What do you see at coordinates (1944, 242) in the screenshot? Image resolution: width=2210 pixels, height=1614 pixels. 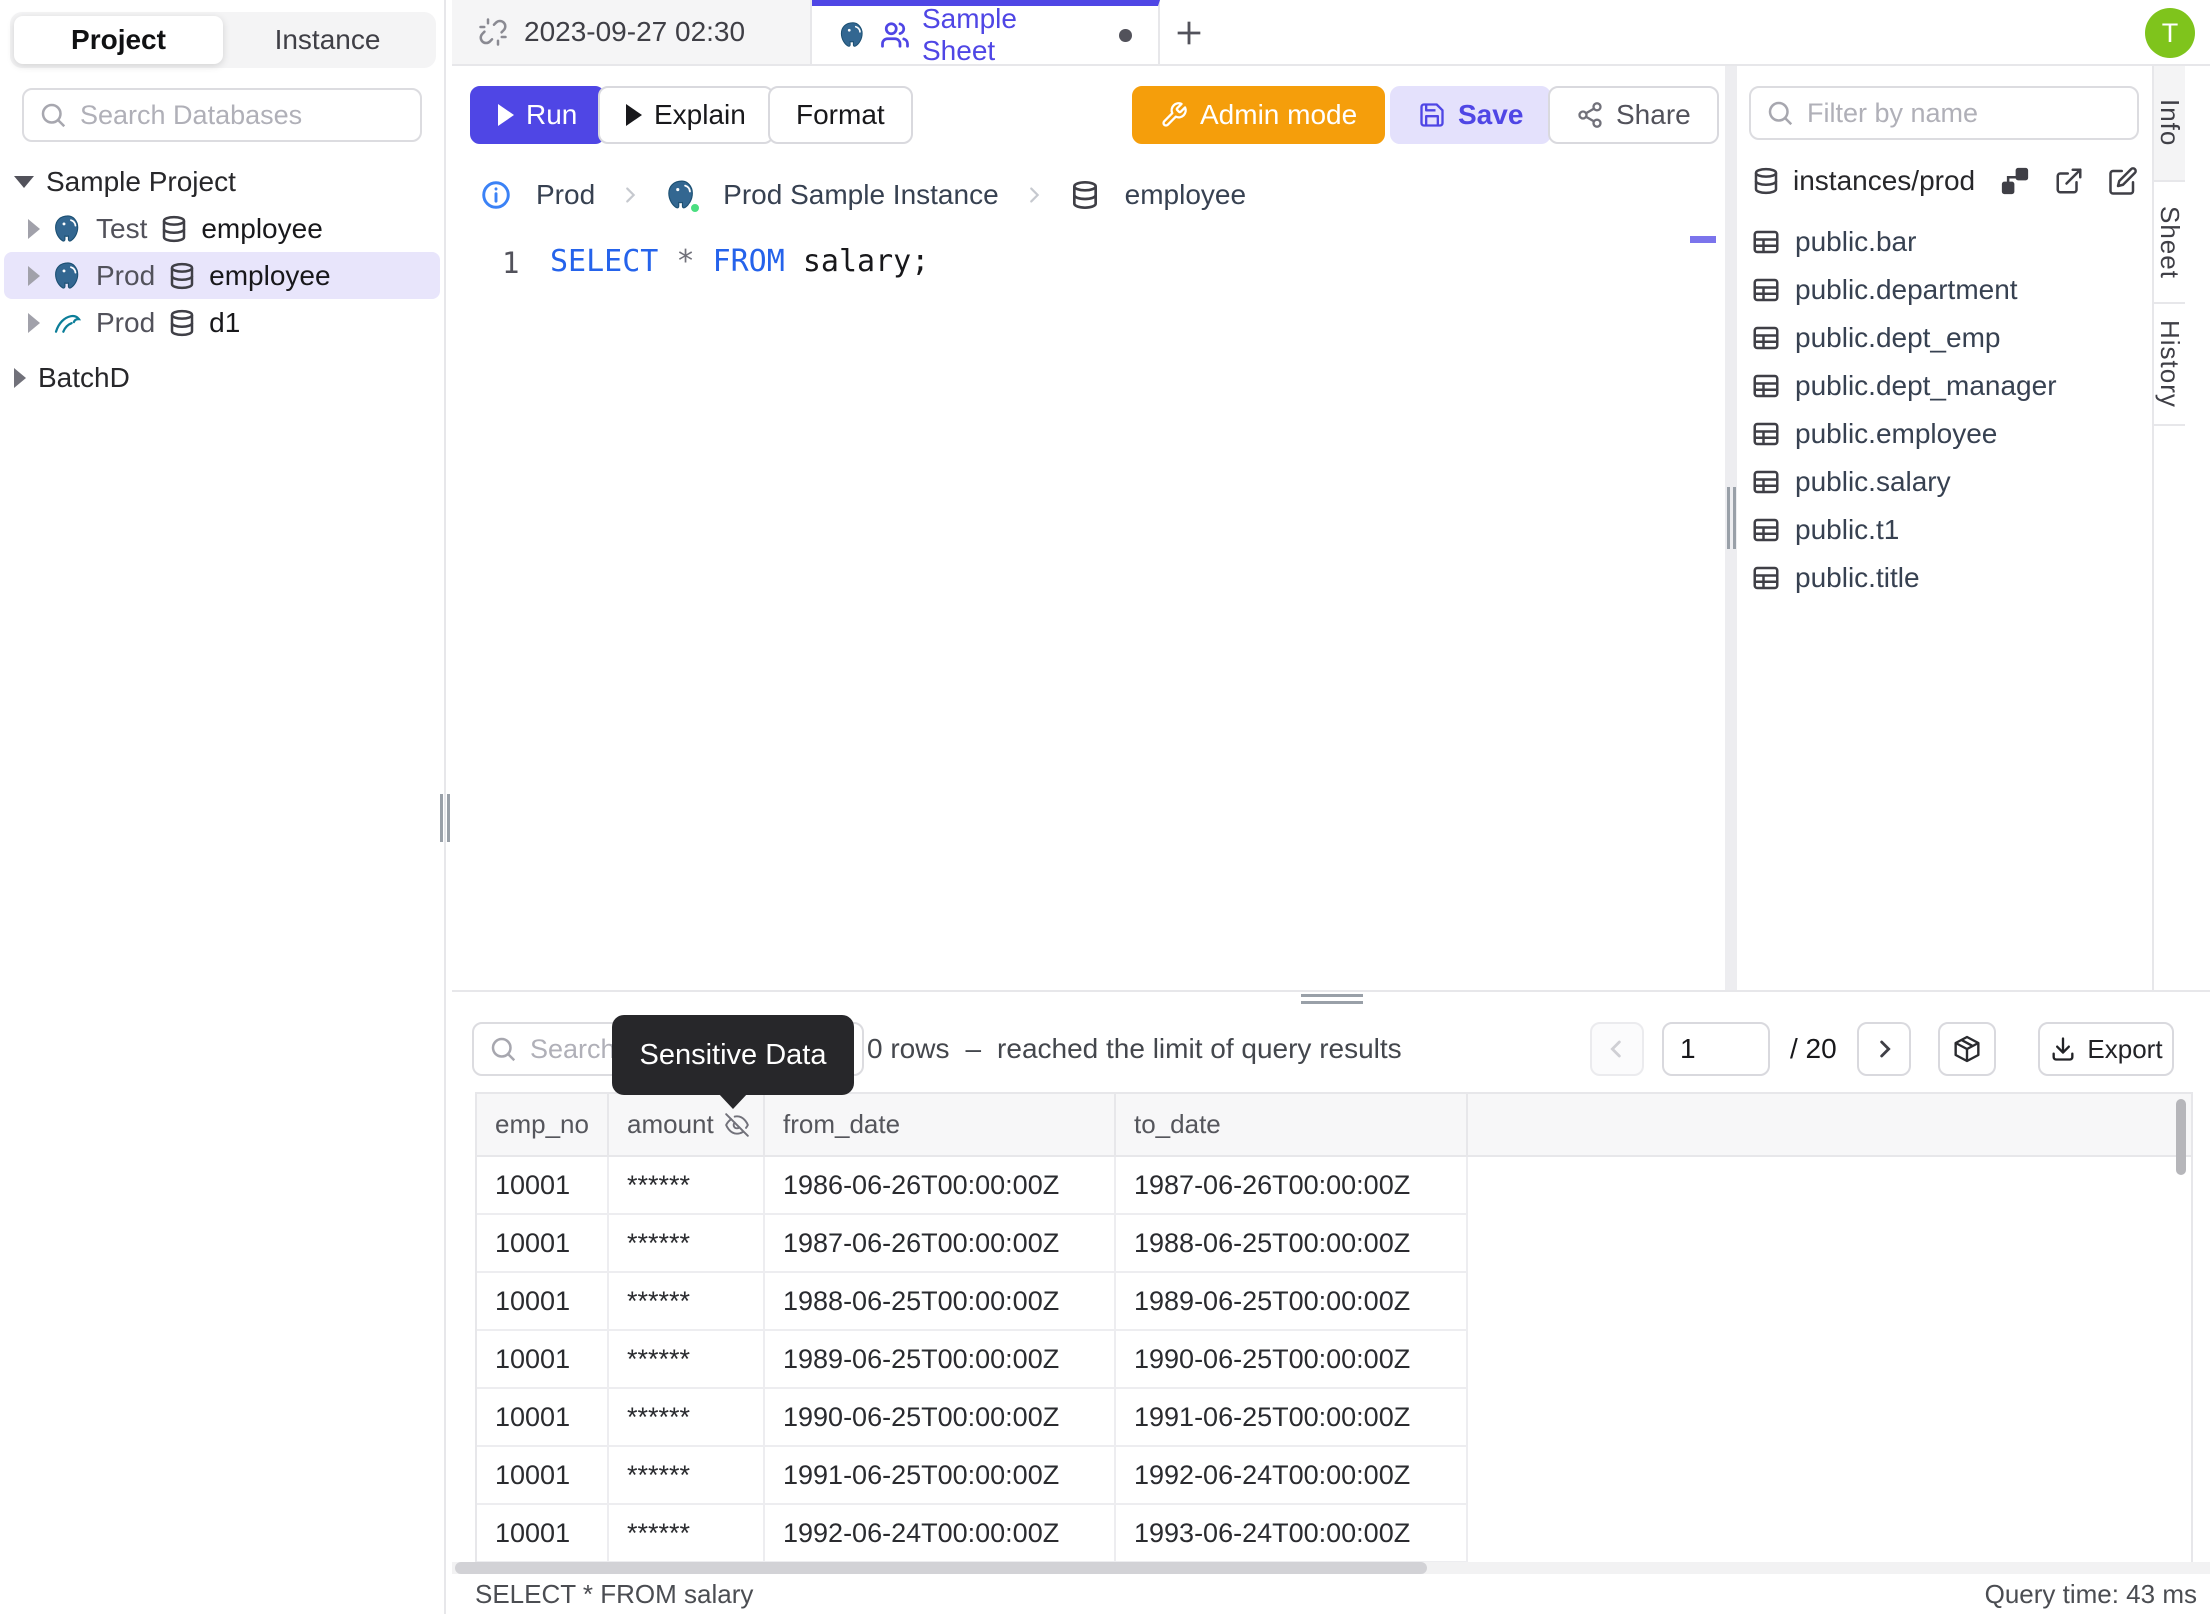 I see `table-list-item: public.bar` at bounding box center [1944, 242].